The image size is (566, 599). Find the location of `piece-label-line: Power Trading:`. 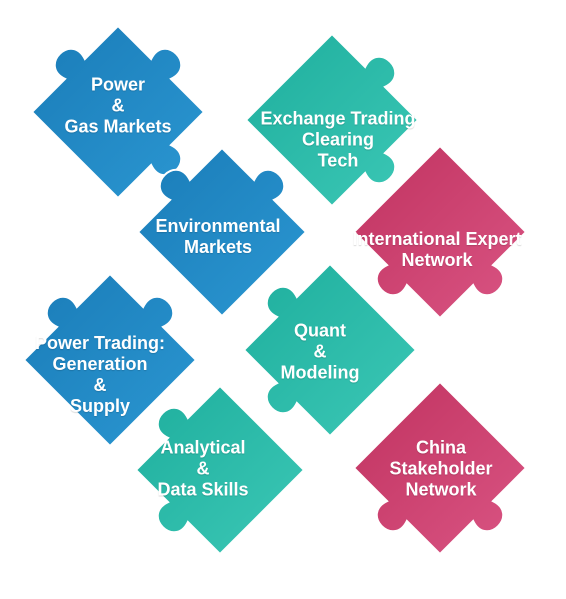

piece-label-line: Power Trading: is located at coordinates (100, 343).